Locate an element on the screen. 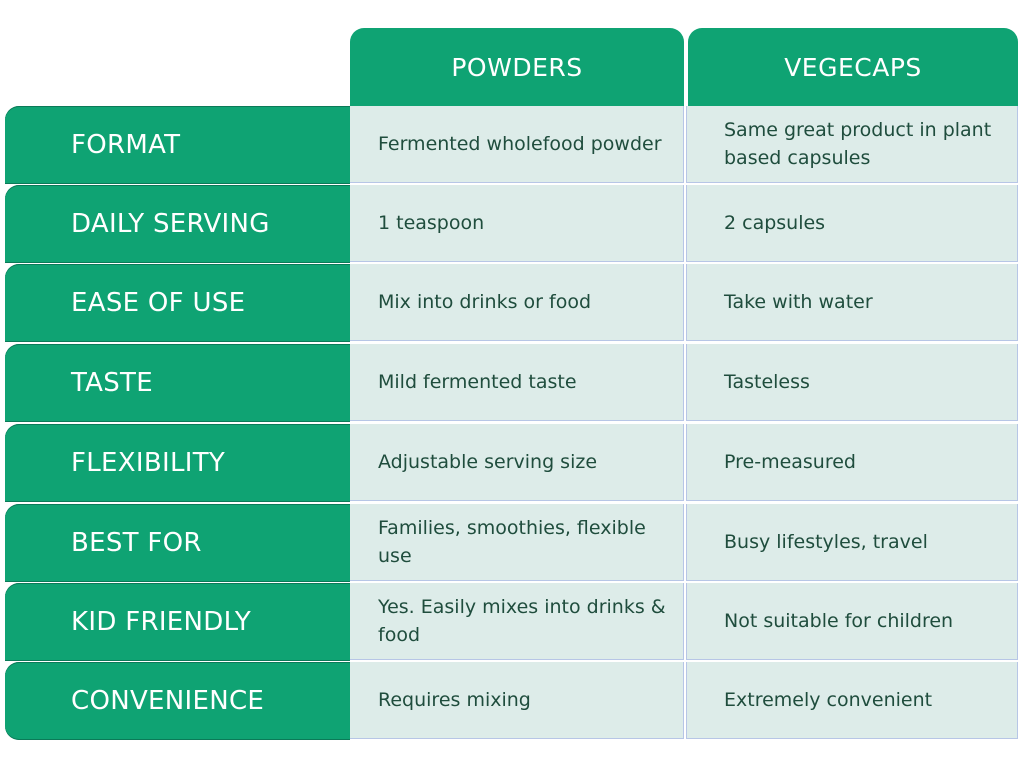 The image size is (1024, 768). table-cell-powders: Mild fermented taste is located at coordinates (517, 382).